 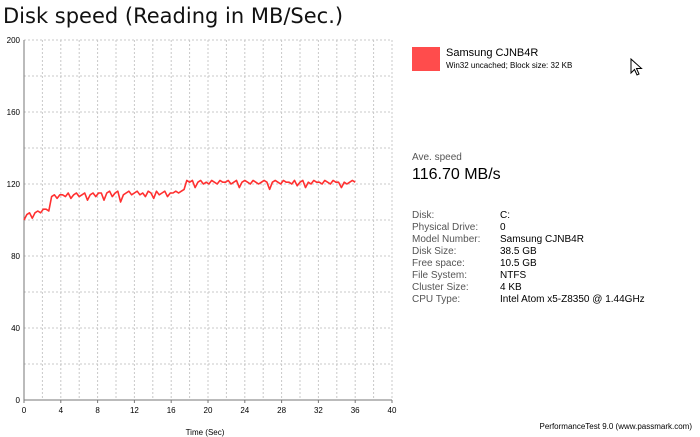 I want to click on info-row-cpu-type: CPU Type: Intel Atom x5-Z8350 @ 1.44GHz, so click(x=542, y=300).